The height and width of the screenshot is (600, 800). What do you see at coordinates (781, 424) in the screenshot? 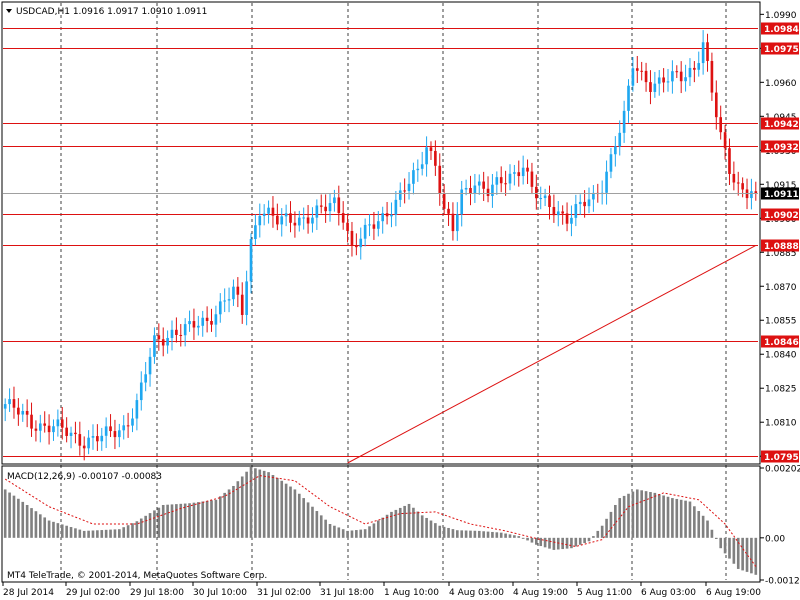
I see `price-tick-label: 1.0810` at bounding box center [781, 424].